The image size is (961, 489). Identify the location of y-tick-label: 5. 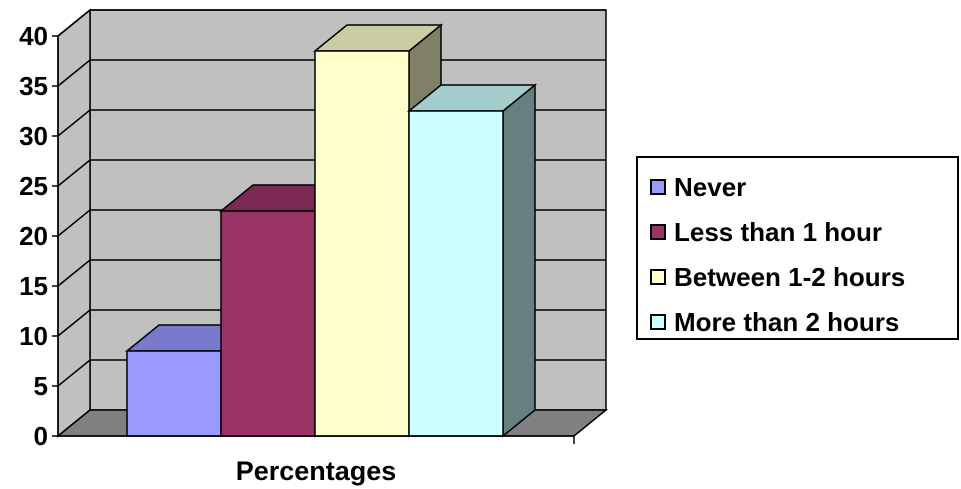
(41, 386).